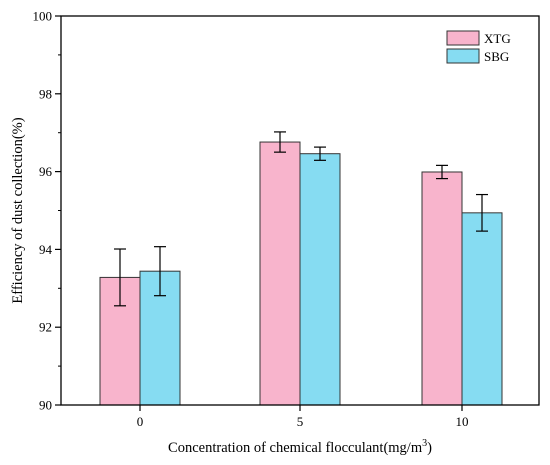 The width and height of the screenshot is (550, 465). Describe the element at coordinates (45, 327) in the screenshot. I see `y-tick-label: 92` at that location.